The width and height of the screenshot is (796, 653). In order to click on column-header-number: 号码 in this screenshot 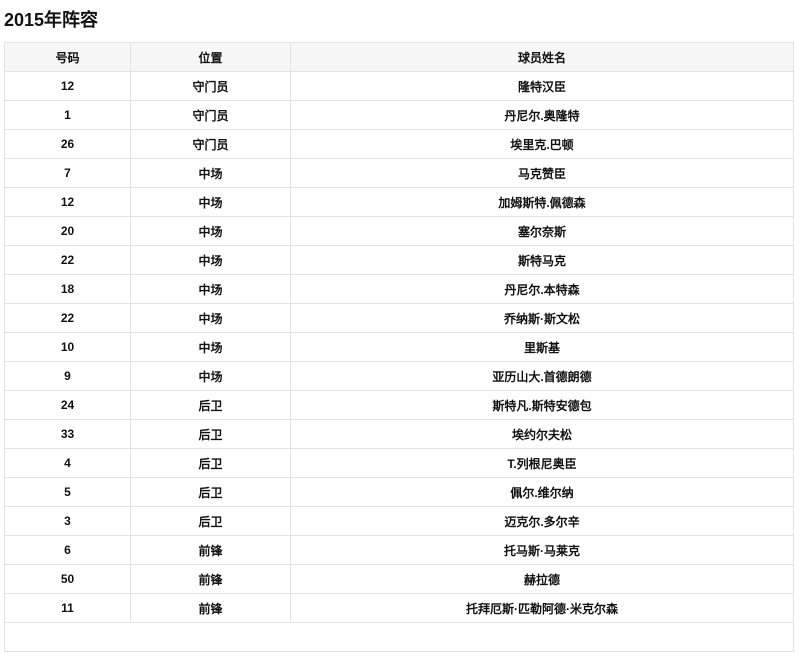, I will do `click(67, 57)`.